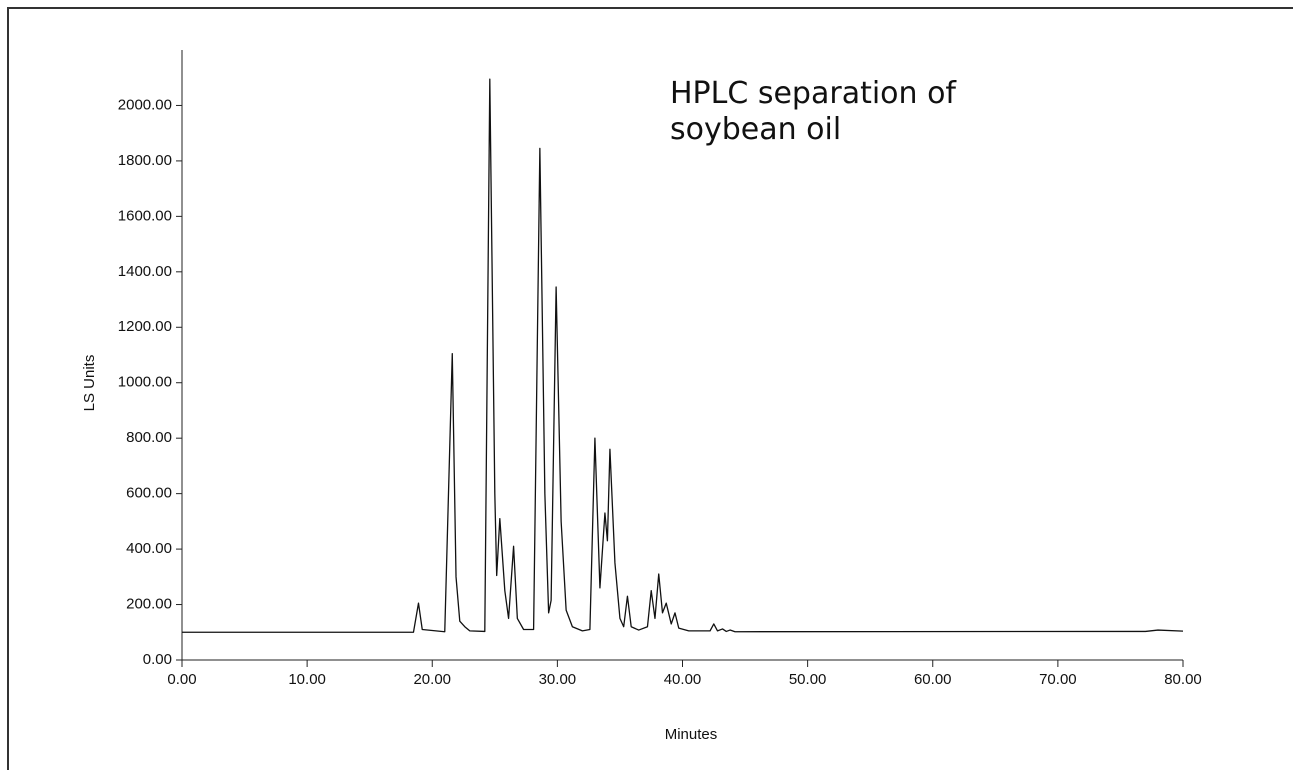 The image size is (1293, 770). Describe the element at coordinates (558, 679) in the screenshot. I see `x-tick-label: 30.00` at that location.